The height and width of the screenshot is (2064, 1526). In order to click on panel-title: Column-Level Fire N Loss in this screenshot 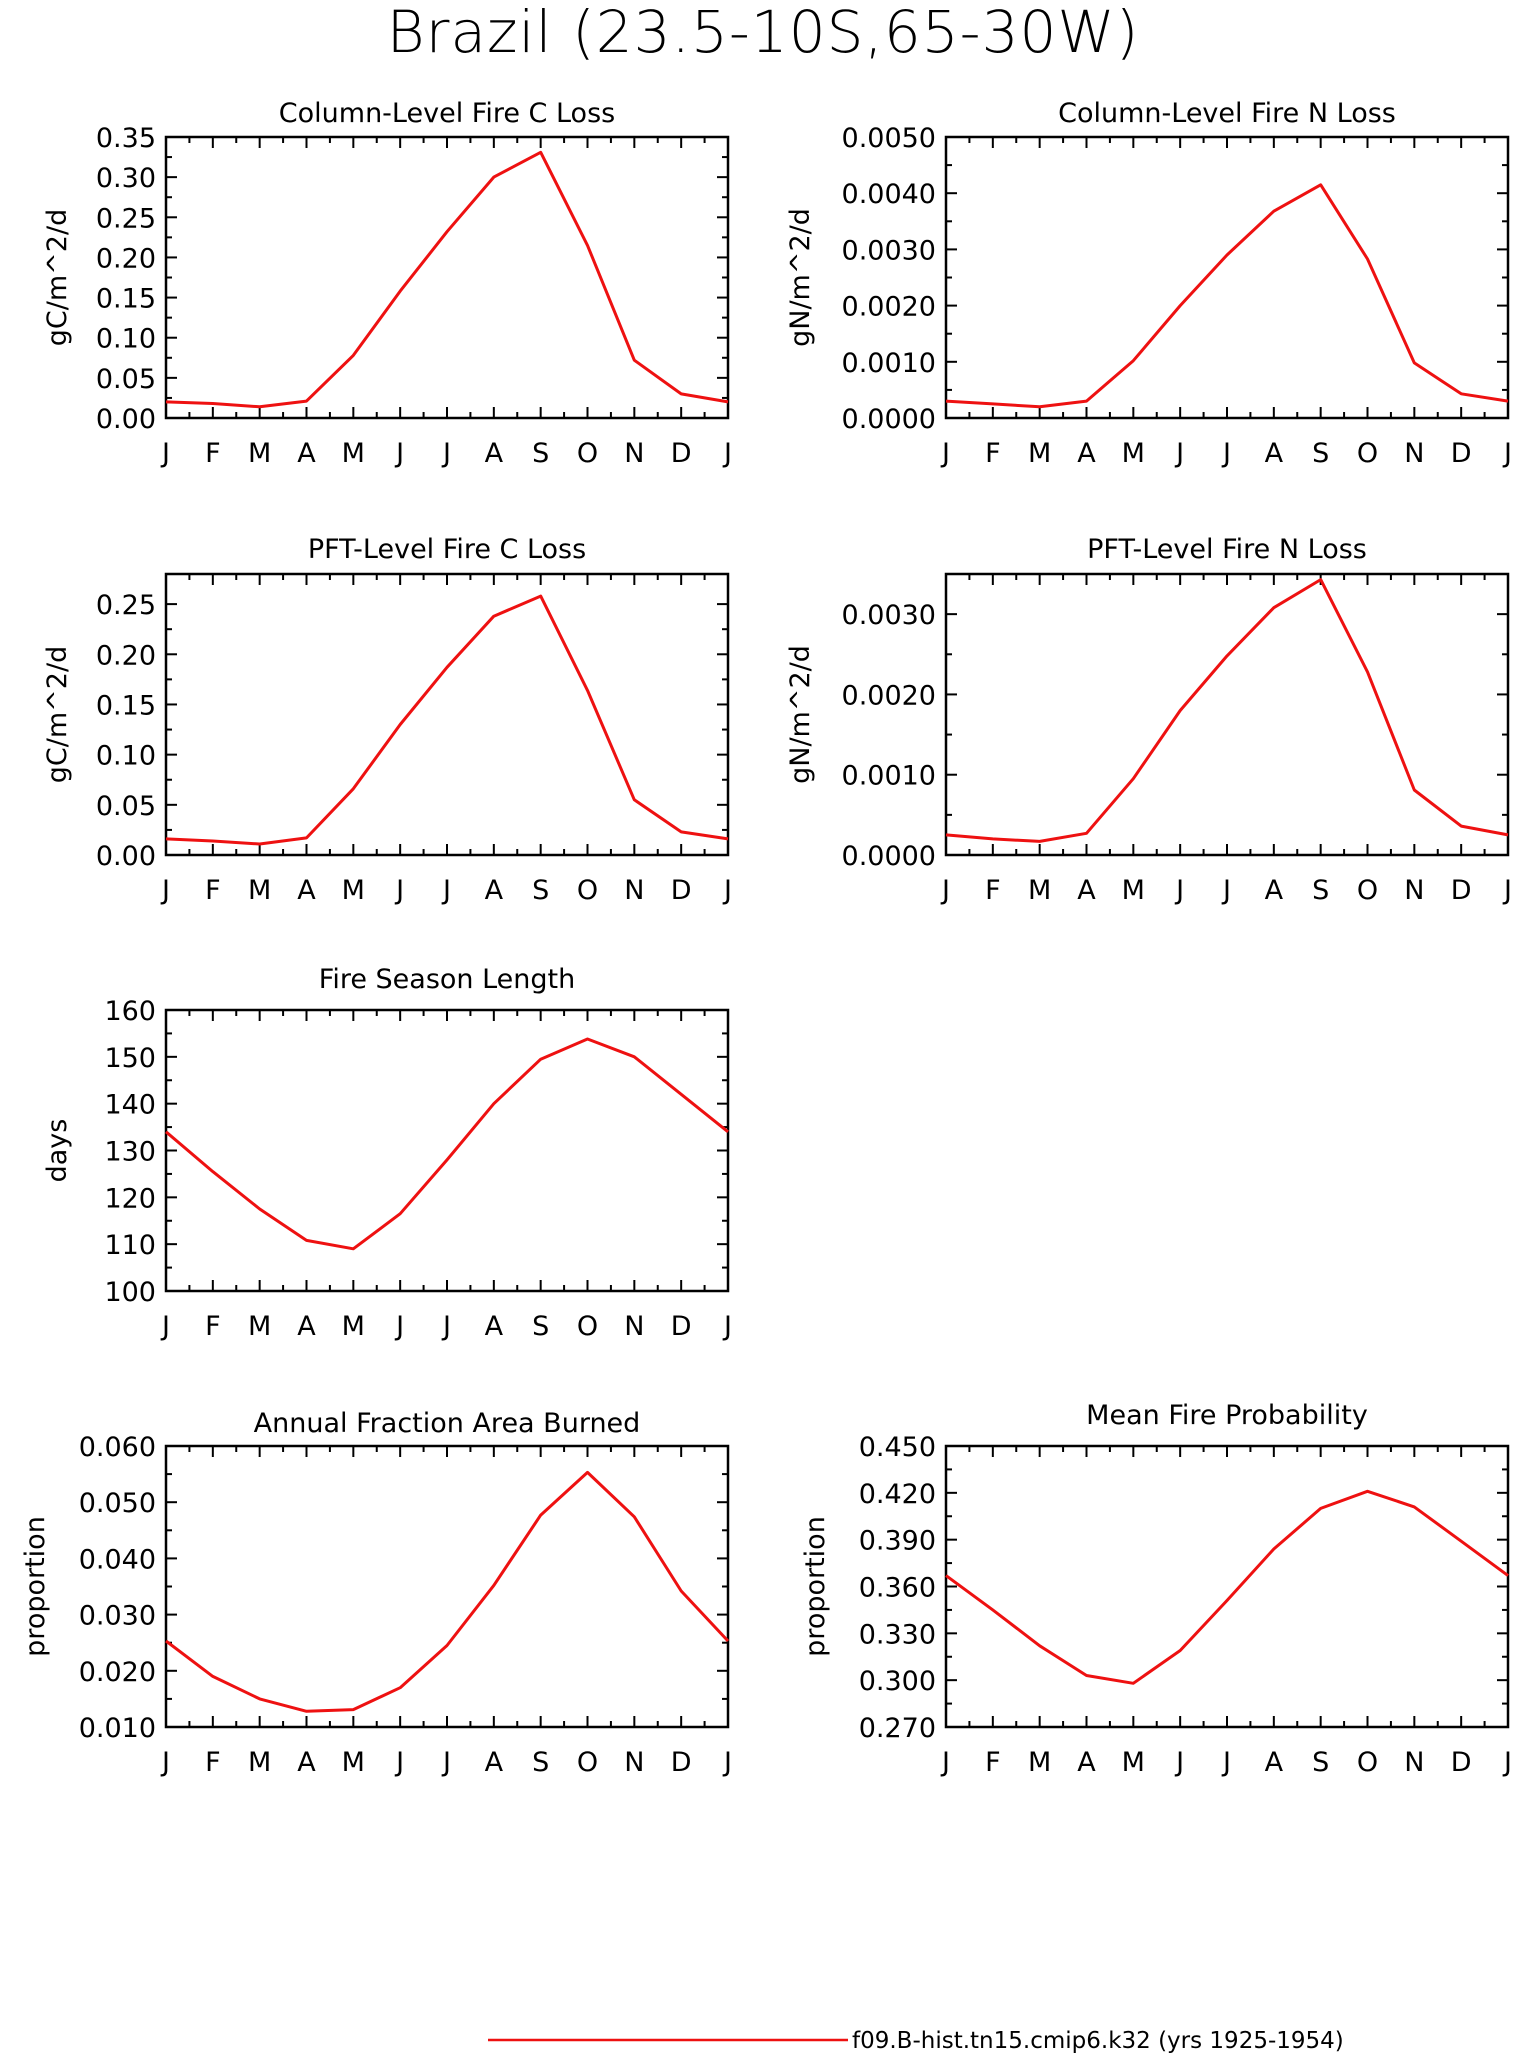, I will do `click(1227, 113)`.